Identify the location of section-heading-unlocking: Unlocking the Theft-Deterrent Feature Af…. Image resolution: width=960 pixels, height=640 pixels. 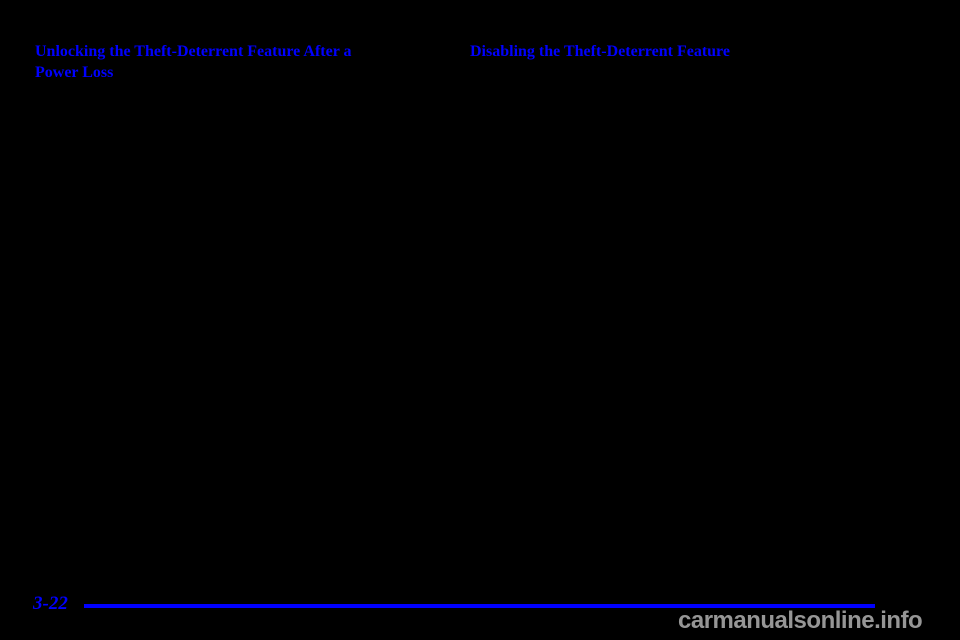
(193, 62).